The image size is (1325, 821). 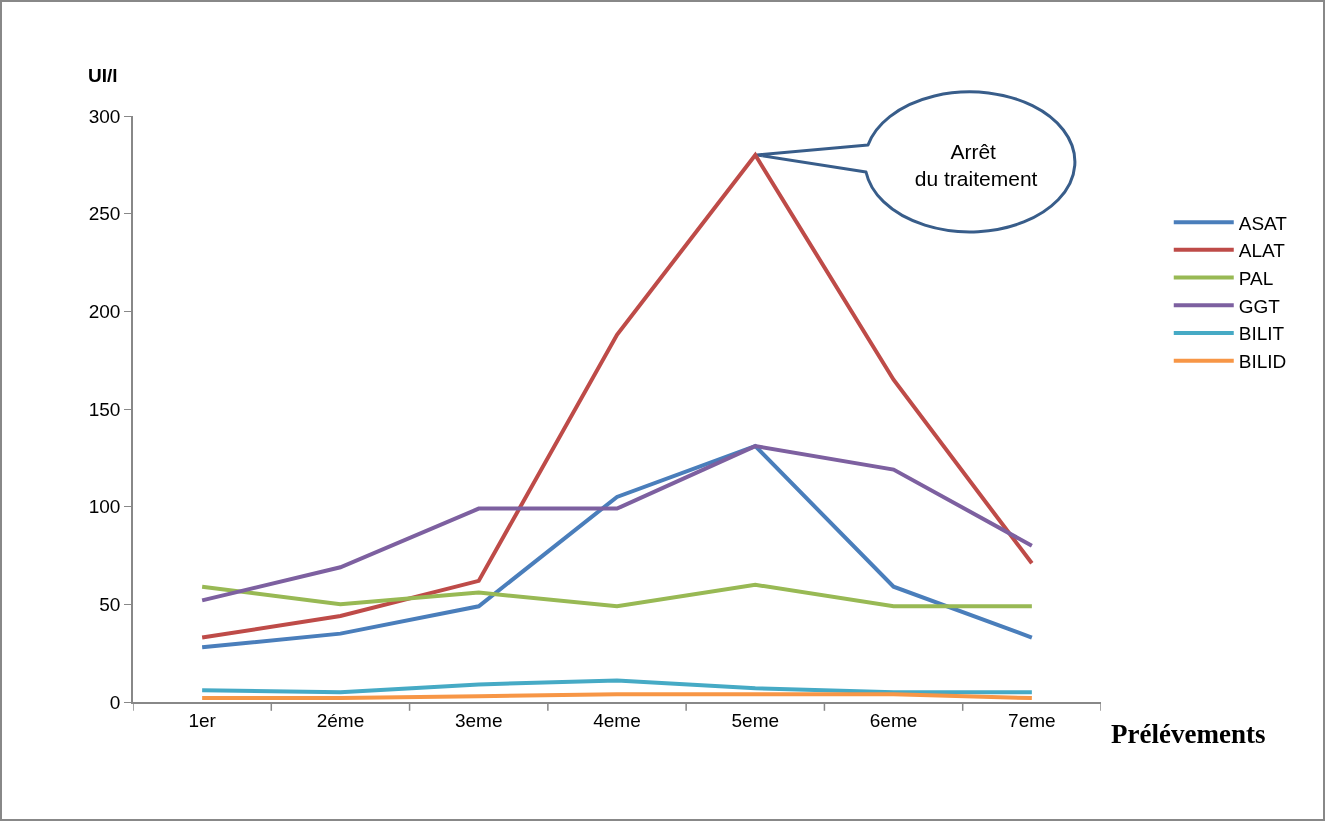 I want to click on legend-label: BILID, so click(x=1262, y=362).